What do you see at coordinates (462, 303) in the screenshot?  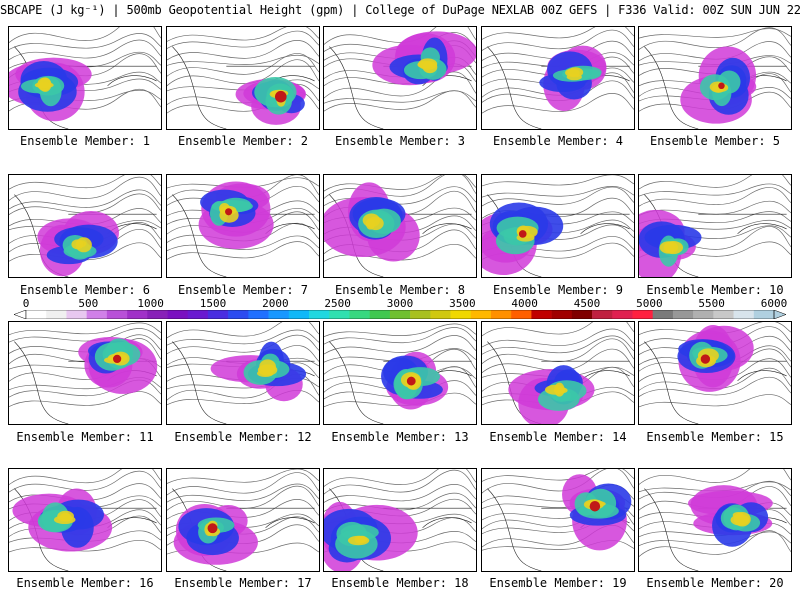 I see `colorbar-tick-label: 3500` at bounding box center [462, 303].